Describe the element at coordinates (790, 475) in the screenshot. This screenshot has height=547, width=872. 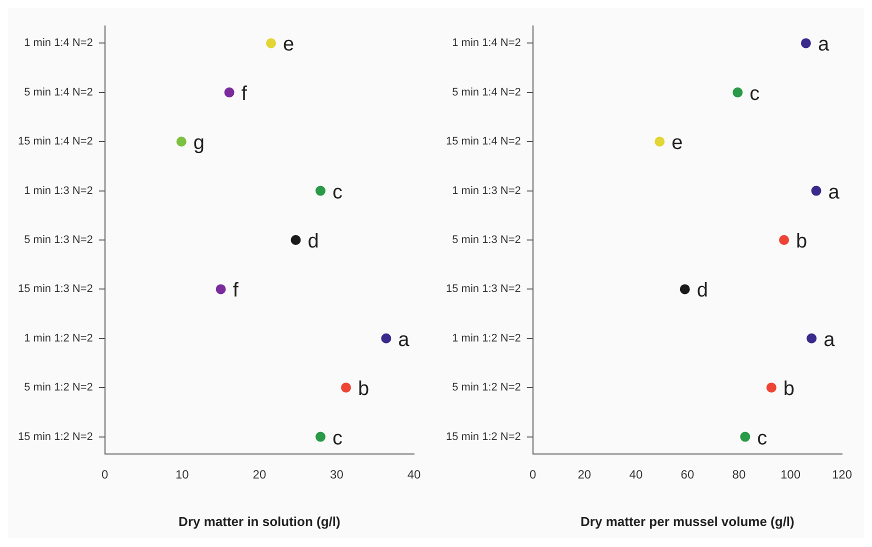
I see `x-tick-label: 100` at that location.